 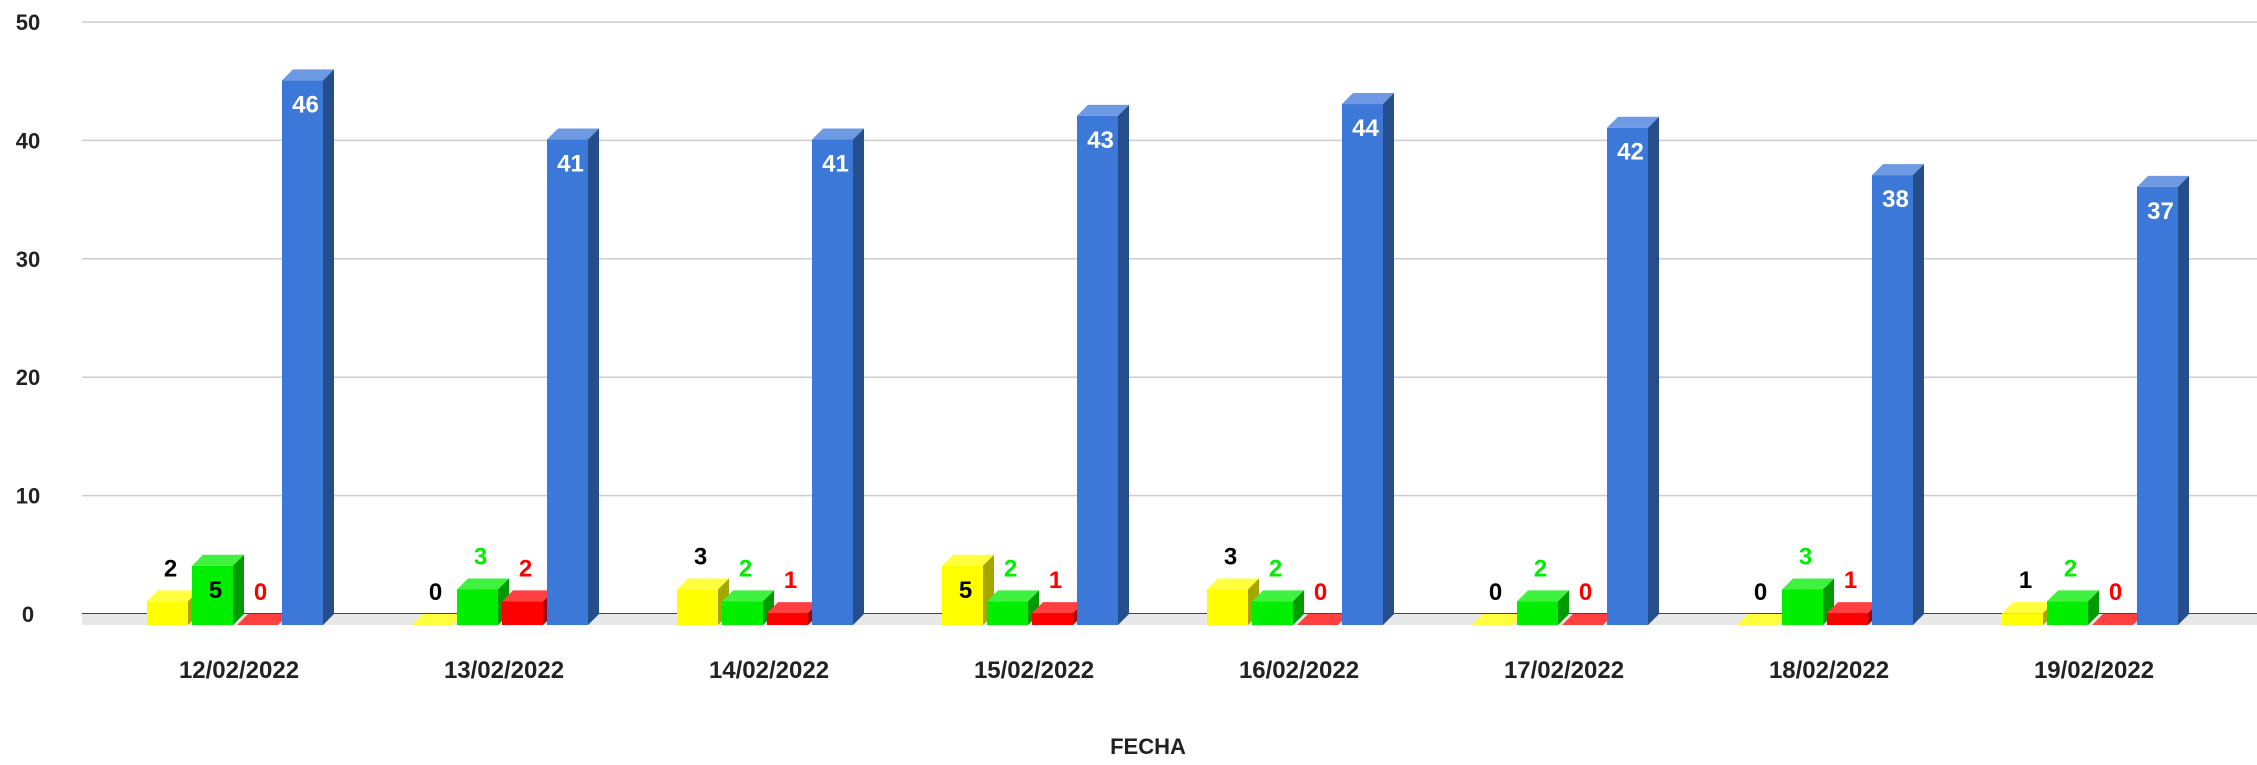 What do you see at coordinates (769, 670) in the screenshot?
I see `x-tick-label: 14/02/2022` at bounding box center [769, 670].